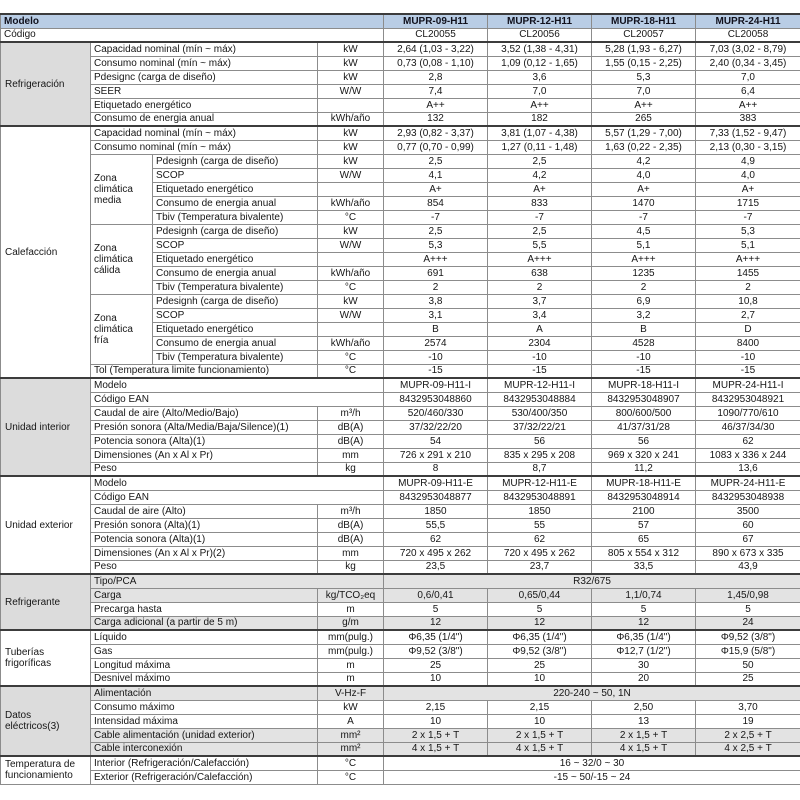 The height and width of the screenshot is (800, 800). What do you see at coordinates (435, 329) in the screenshot?
I see `spec-value: B` at bounding box center [435, 329].